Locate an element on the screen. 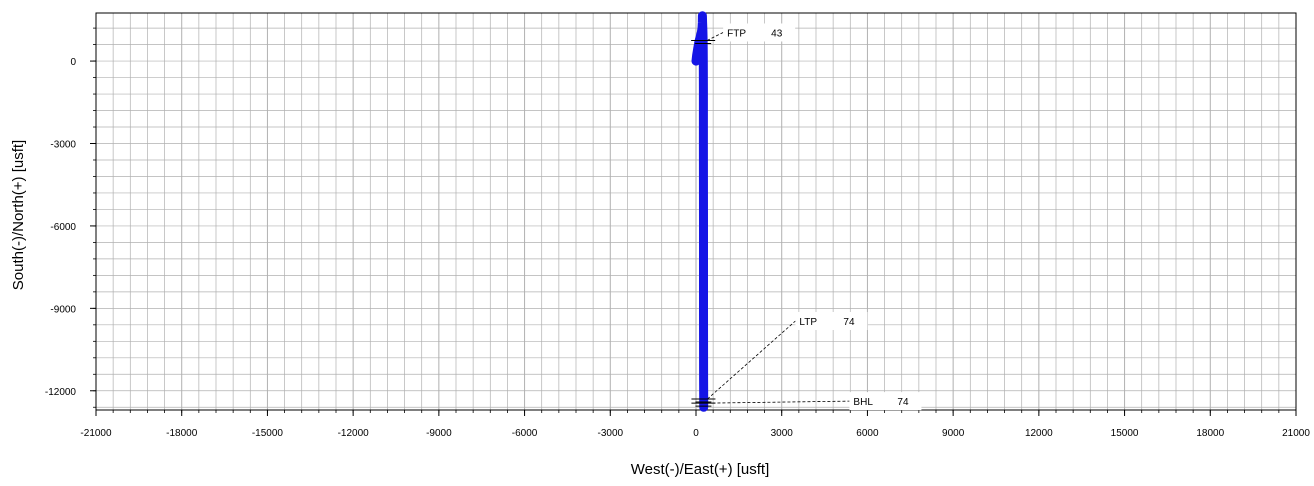 The height and width of the screenshot is (486, 1314). marker-name: LTP is located at coordinates (808, 322).